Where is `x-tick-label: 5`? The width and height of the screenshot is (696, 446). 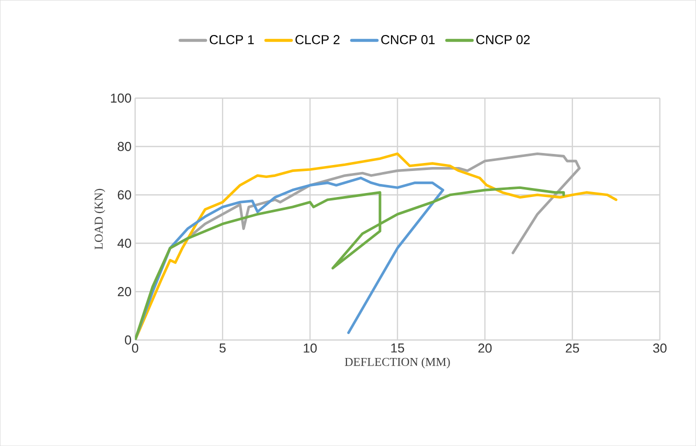
x-tick-label: 5 is located at coordinates (222, 347).